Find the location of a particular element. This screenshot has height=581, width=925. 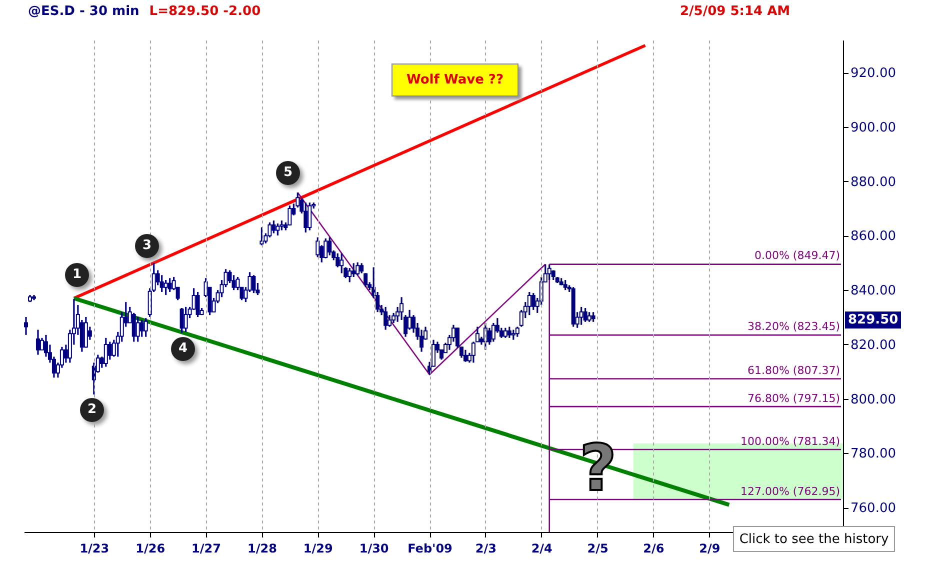

x-tick-label: Feb'09 is located at coordinates (430, 549).